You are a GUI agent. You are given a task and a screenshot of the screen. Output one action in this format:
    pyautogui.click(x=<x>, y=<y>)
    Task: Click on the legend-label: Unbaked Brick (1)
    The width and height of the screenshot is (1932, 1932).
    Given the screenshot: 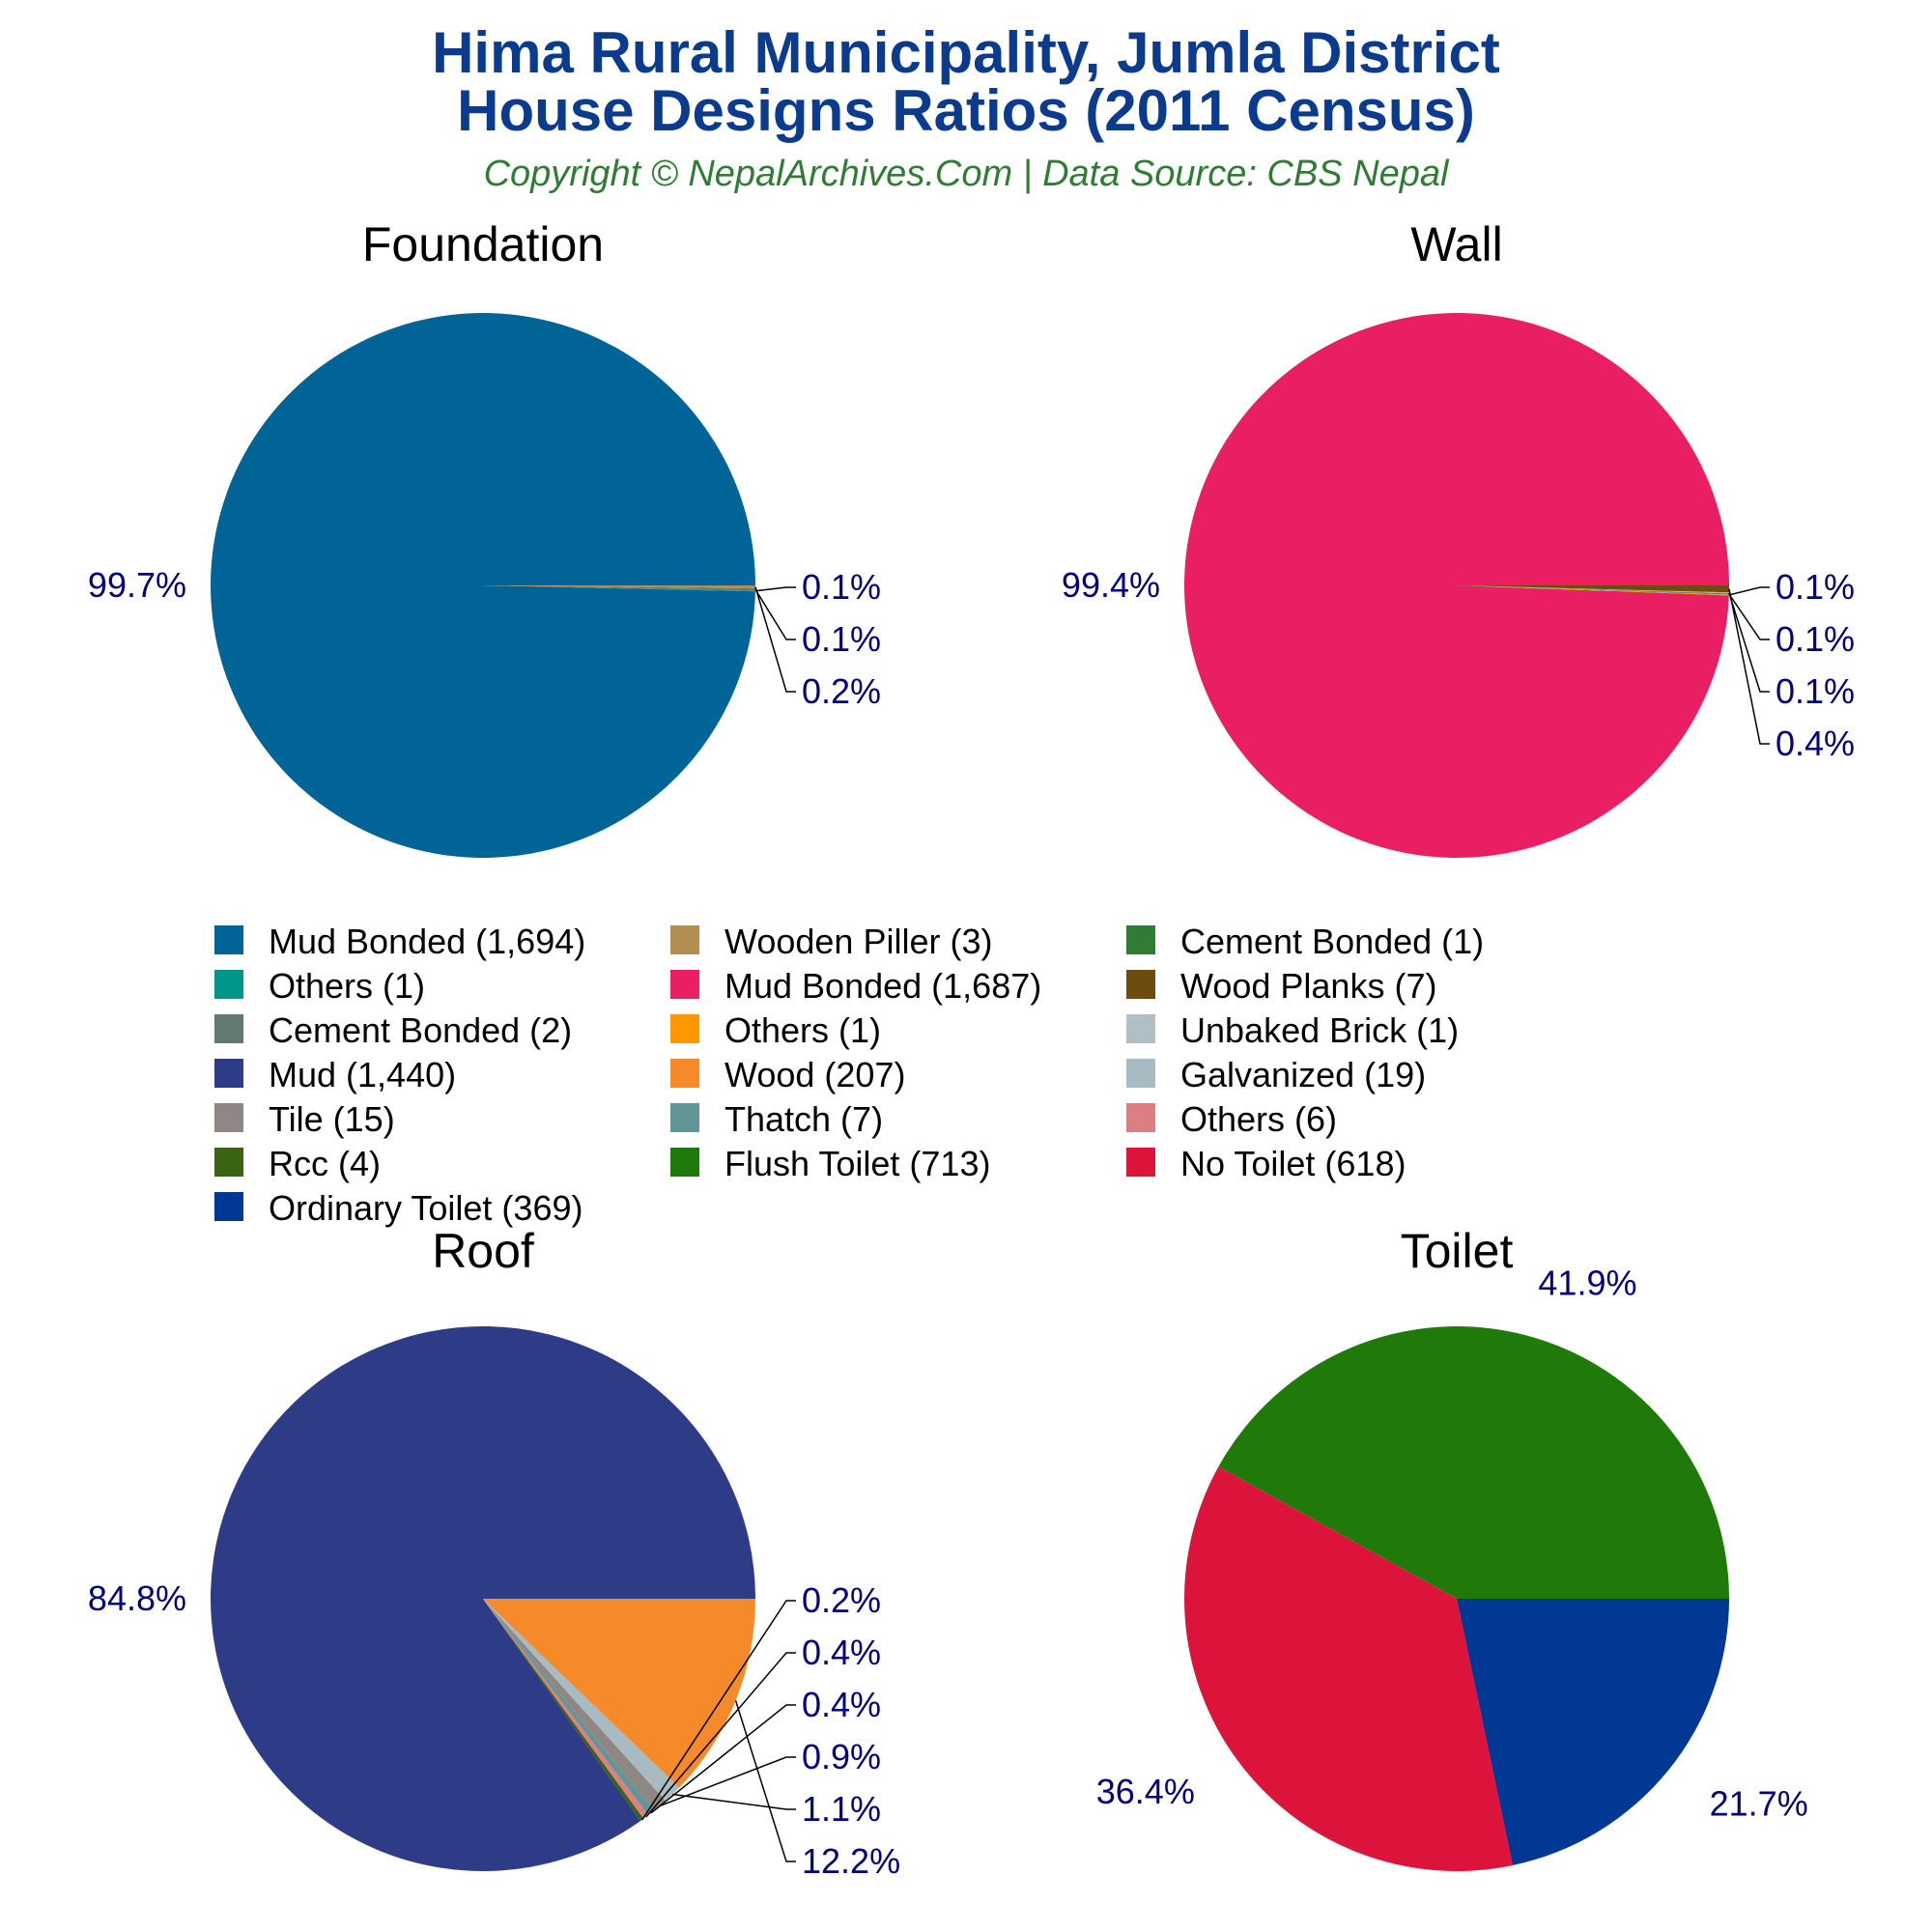 What is the action you would take?
    pyautogui.click(x=1319, y=1030)
    